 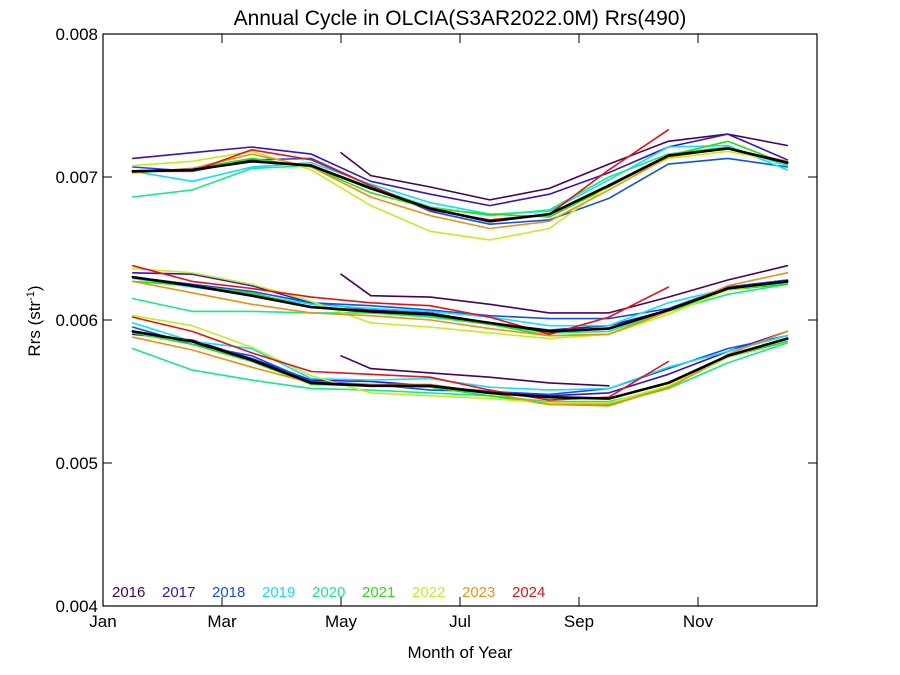 What do you see at coordinates (460, 621) in the screenshot?
I see `x-tick-label: Jul` at bounding box center [460, 621].